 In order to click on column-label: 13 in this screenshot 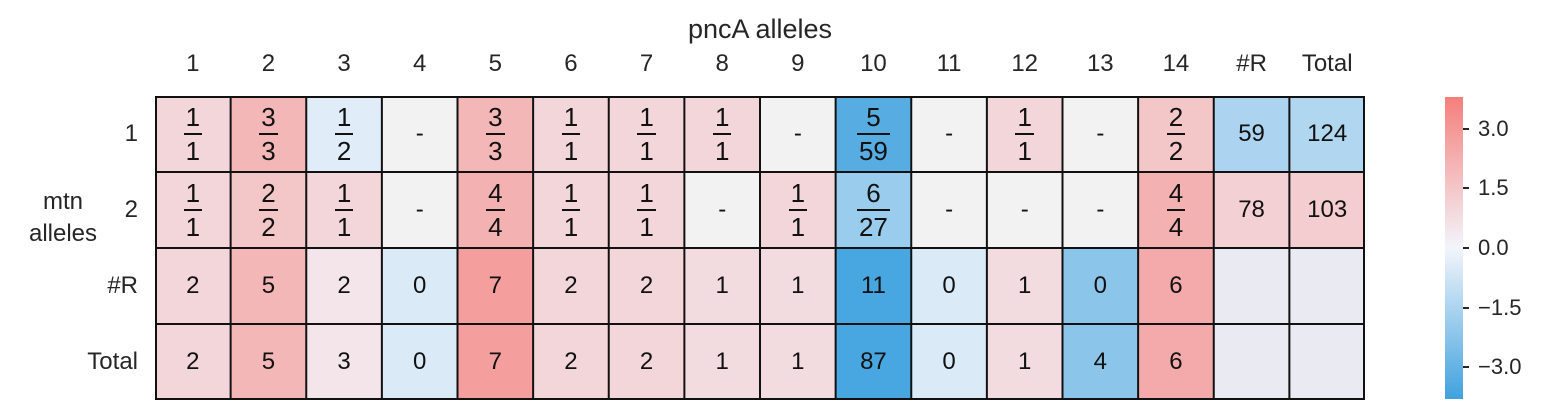, I will do `click(1100, 63)`.